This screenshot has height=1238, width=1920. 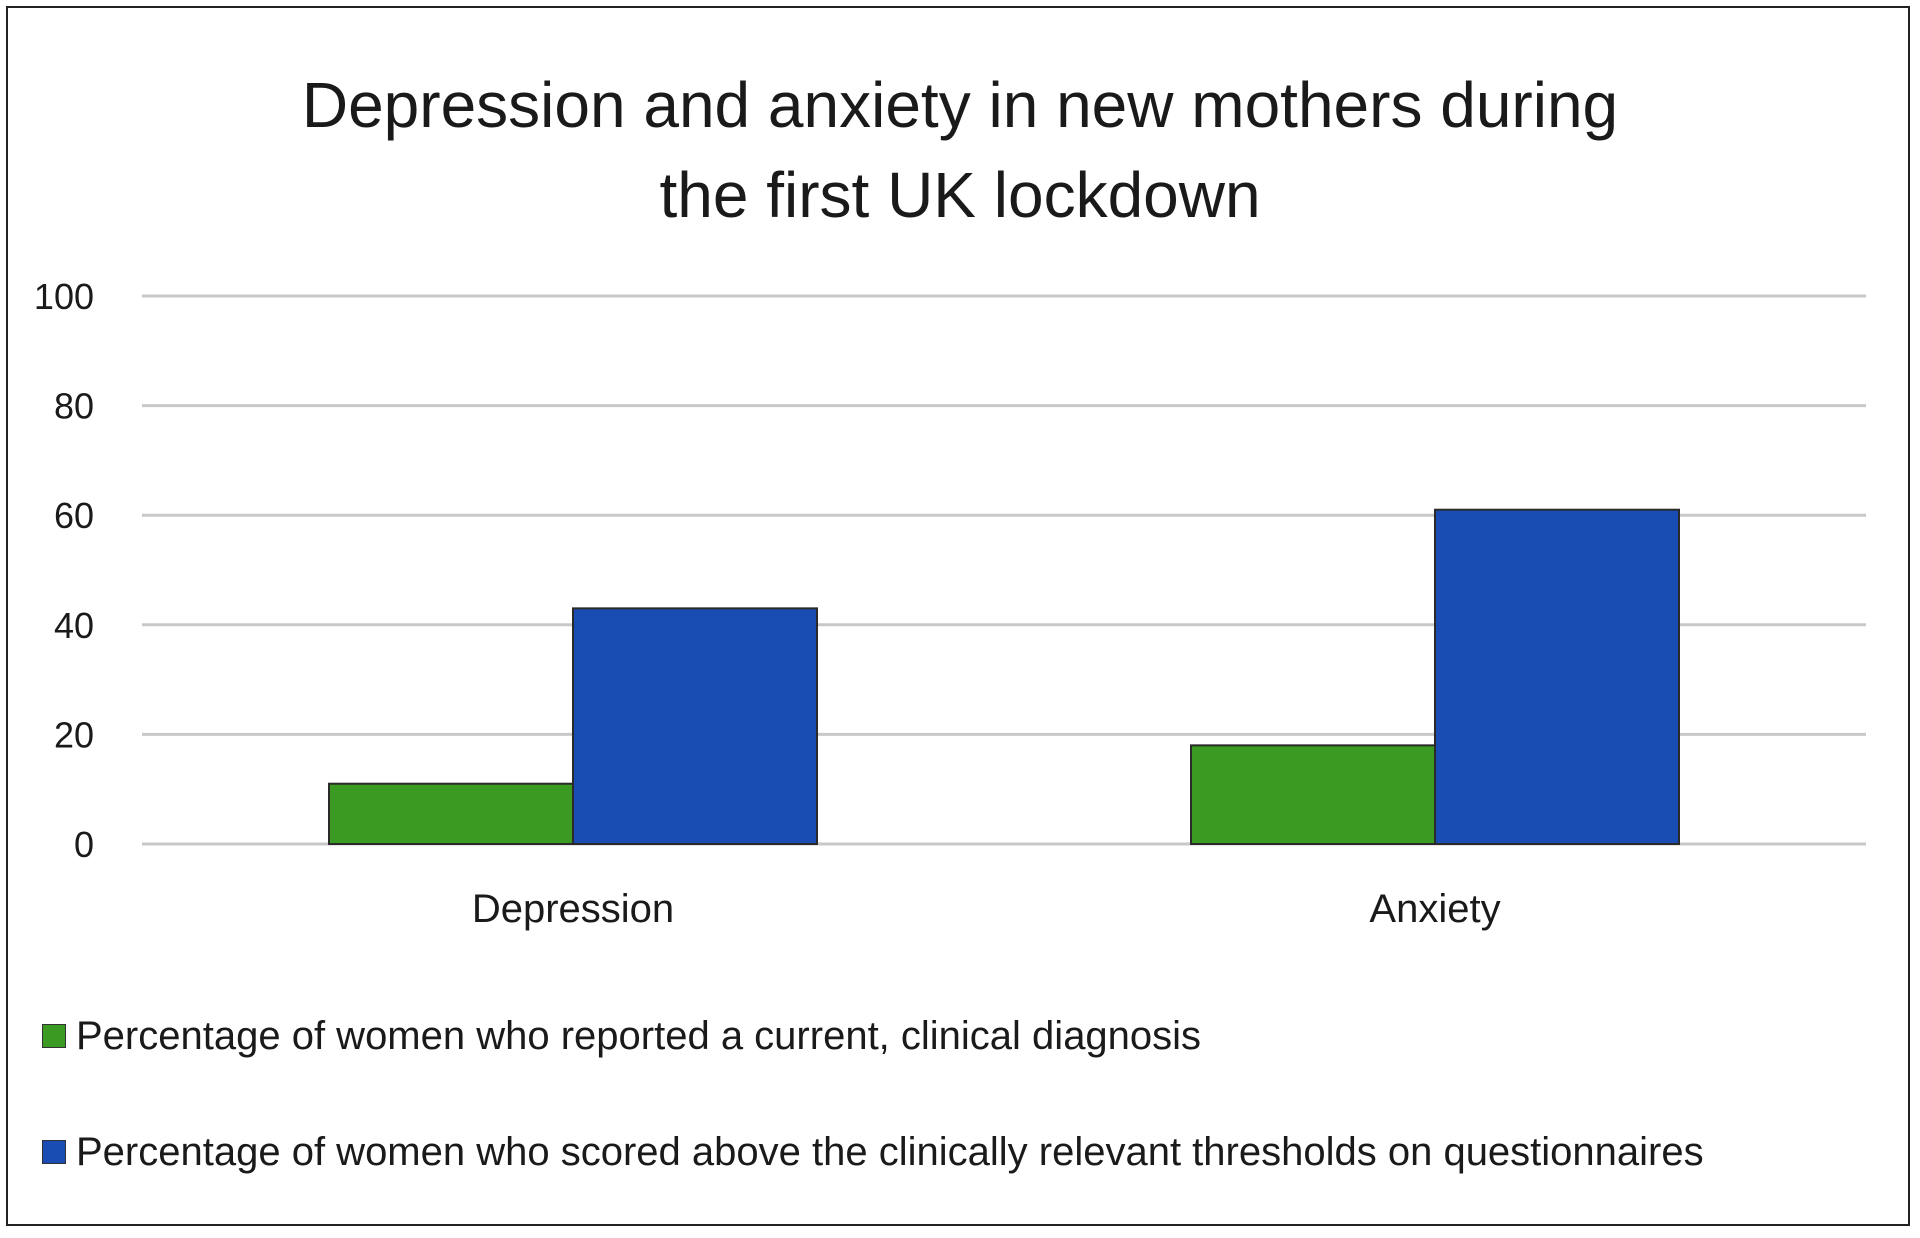 What do you see at coordinates (960, 195) in the screenshot?
I see `chart-title-line-2: the first UK lockdown` at bounding box center [960, 195].